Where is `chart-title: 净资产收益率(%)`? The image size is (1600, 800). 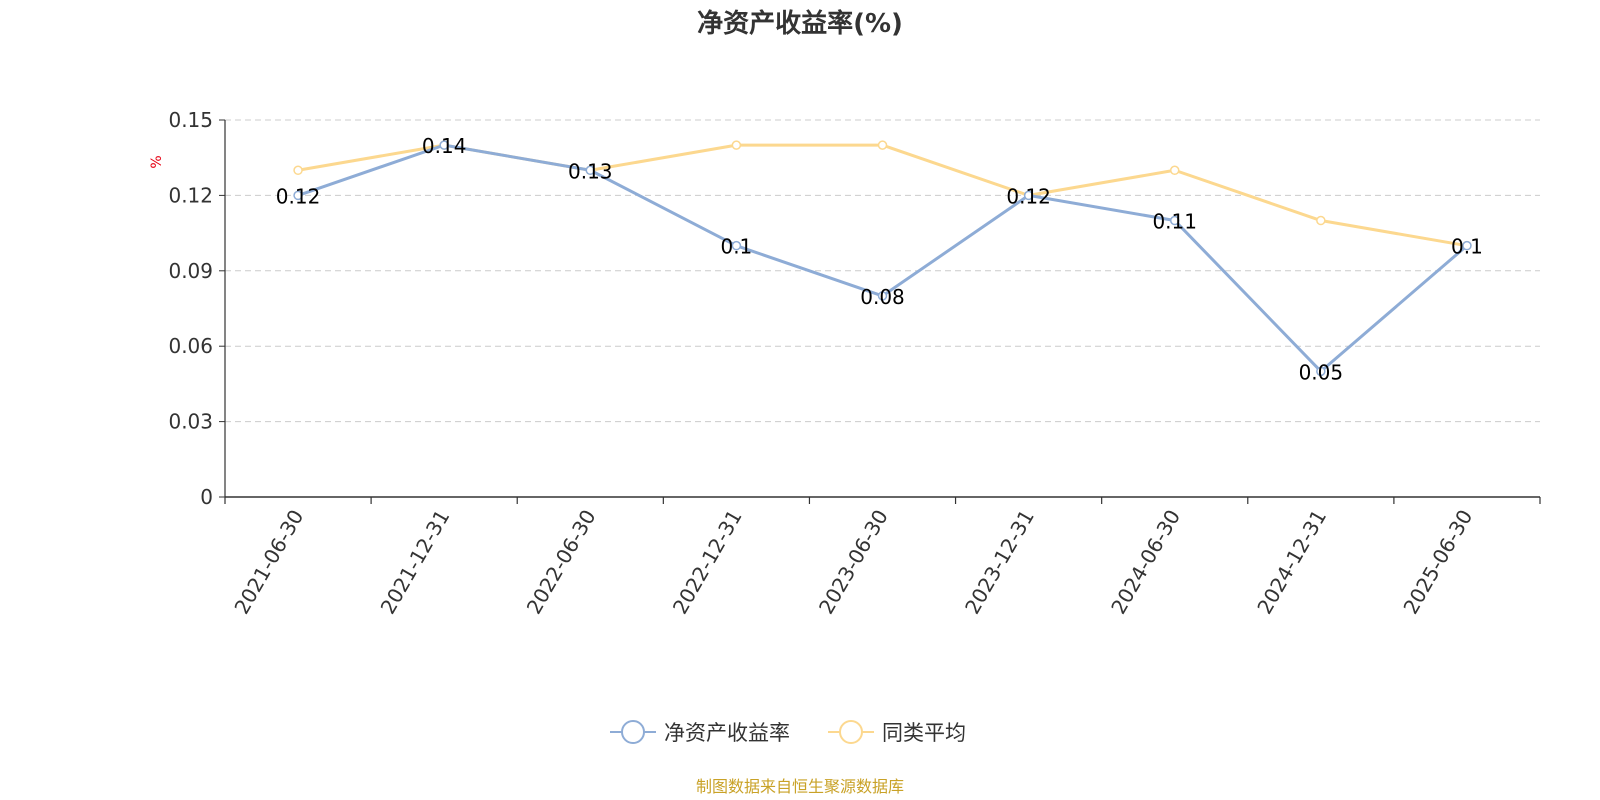 chart-title: 净资产收益率(%) is located at coordinates (800, 23).